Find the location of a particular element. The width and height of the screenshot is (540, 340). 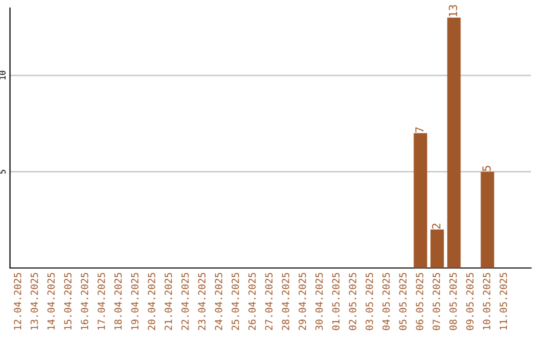

x-tick-label: 26.04.2025 is located at coordinates (252, 301).